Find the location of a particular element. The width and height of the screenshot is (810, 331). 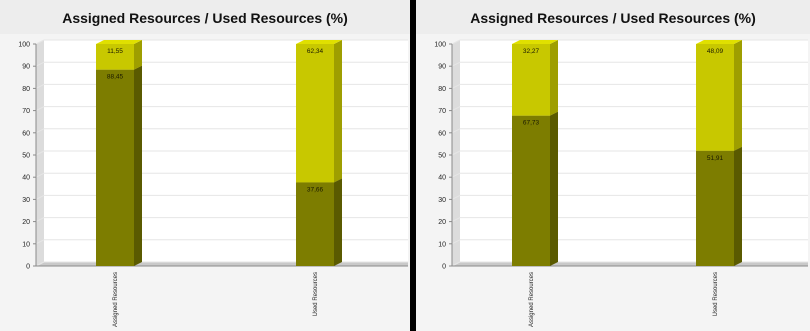

data-label: 48,09 is located at coordinates (715, 51).